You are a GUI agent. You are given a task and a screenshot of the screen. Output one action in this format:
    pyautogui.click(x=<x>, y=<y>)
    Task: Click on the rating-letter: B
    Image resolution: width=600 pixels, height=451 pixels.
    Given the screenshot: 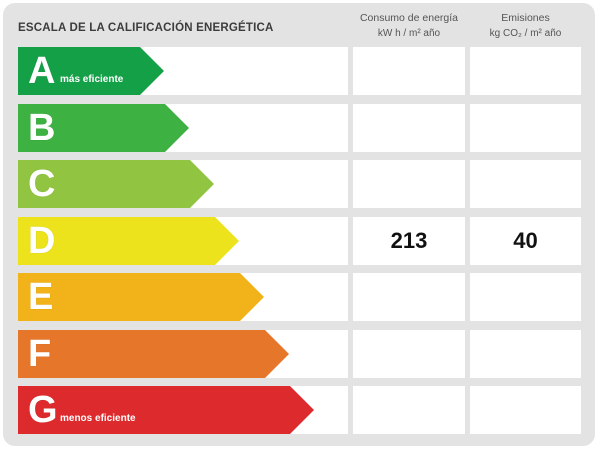 What is the action you would take?
    pyautogui.click(x=42, y=128)
    